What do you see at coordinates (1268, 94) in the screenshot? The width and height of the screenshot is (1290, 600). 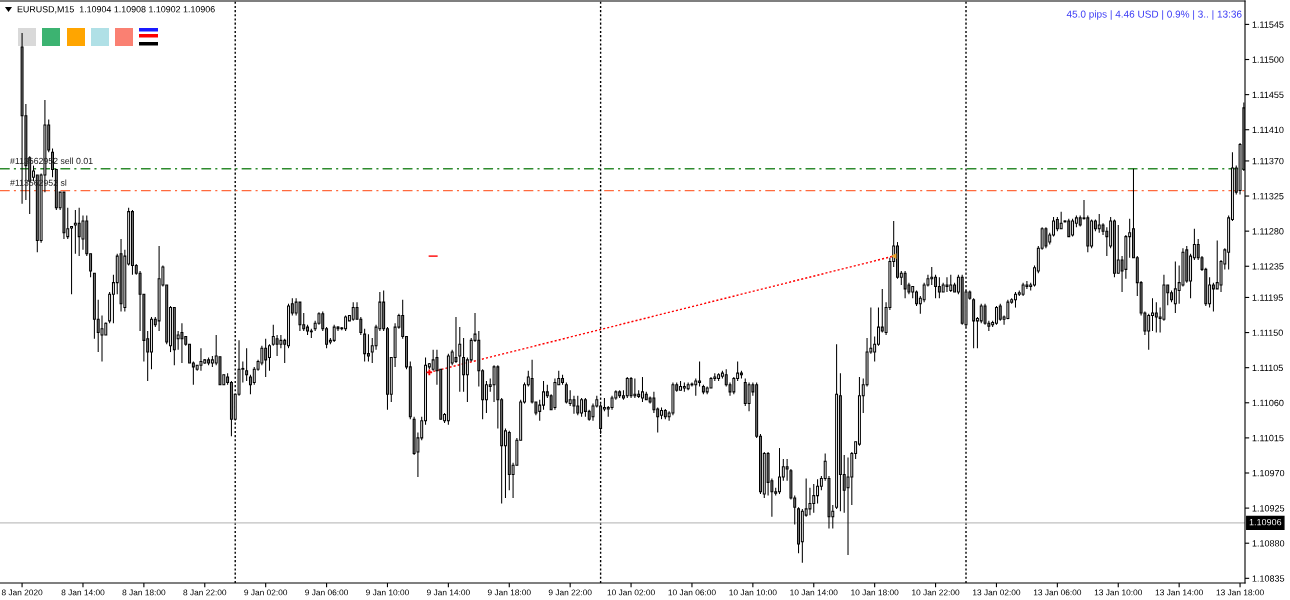 I see `y-tick-label: 1.11455` at bounding box center [1268, 94].